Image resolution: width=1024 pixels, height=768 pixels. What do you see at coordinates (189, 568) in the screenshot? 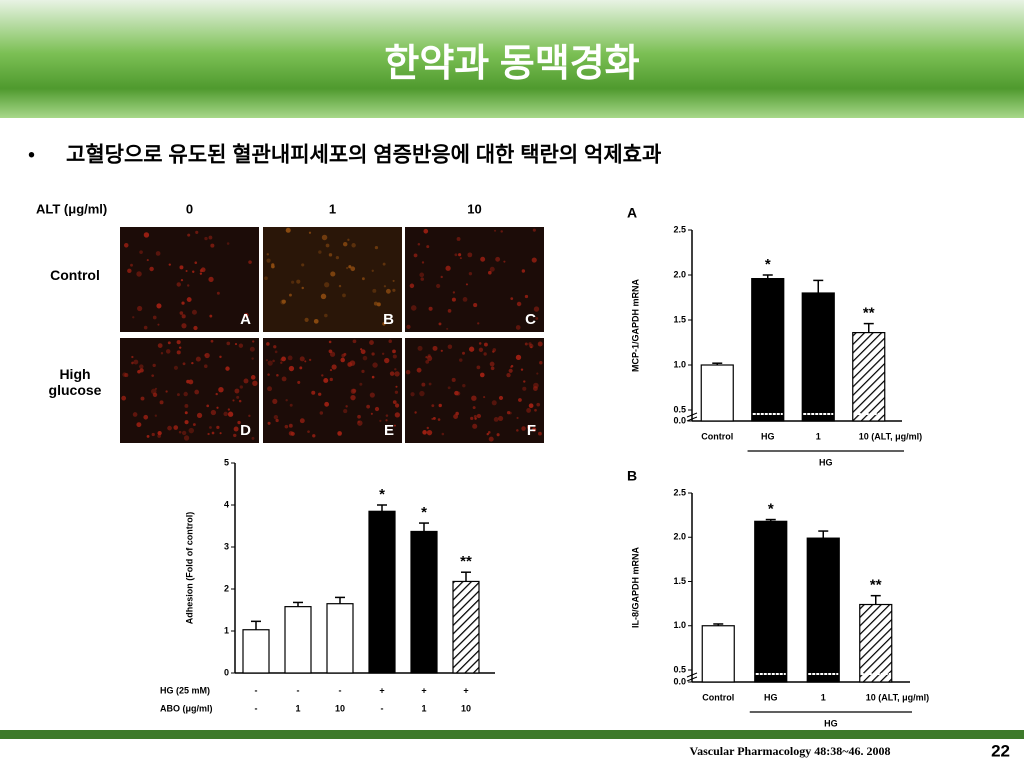
I see `y-axis-label: Adhesion (Fold of control)` at bounding box center [189, 568].